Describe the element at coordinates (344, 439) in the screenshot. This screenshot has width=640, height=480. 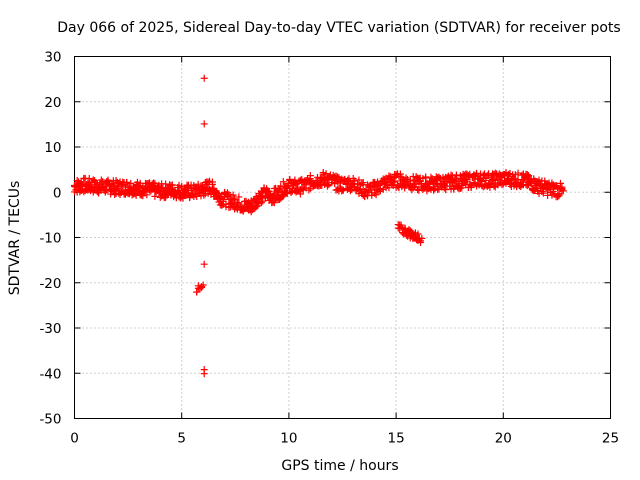
I see `x-tick-labels: 0 5 10 15 20 25` at that location.